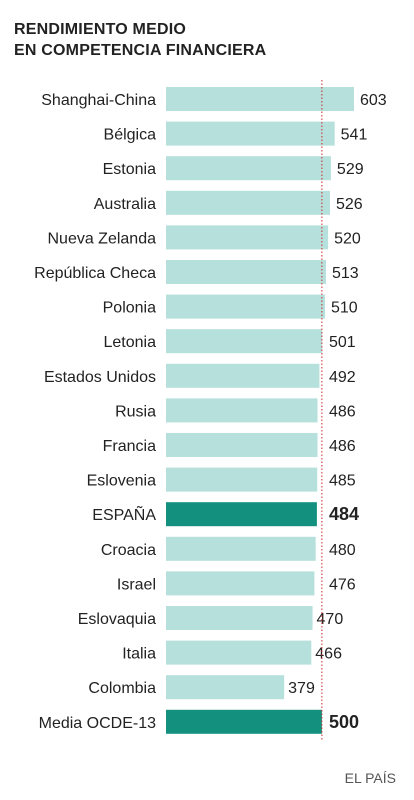 This screenshot has width=414, height=800. I want to click on category-label-italia: Italia, so click(139, 654).